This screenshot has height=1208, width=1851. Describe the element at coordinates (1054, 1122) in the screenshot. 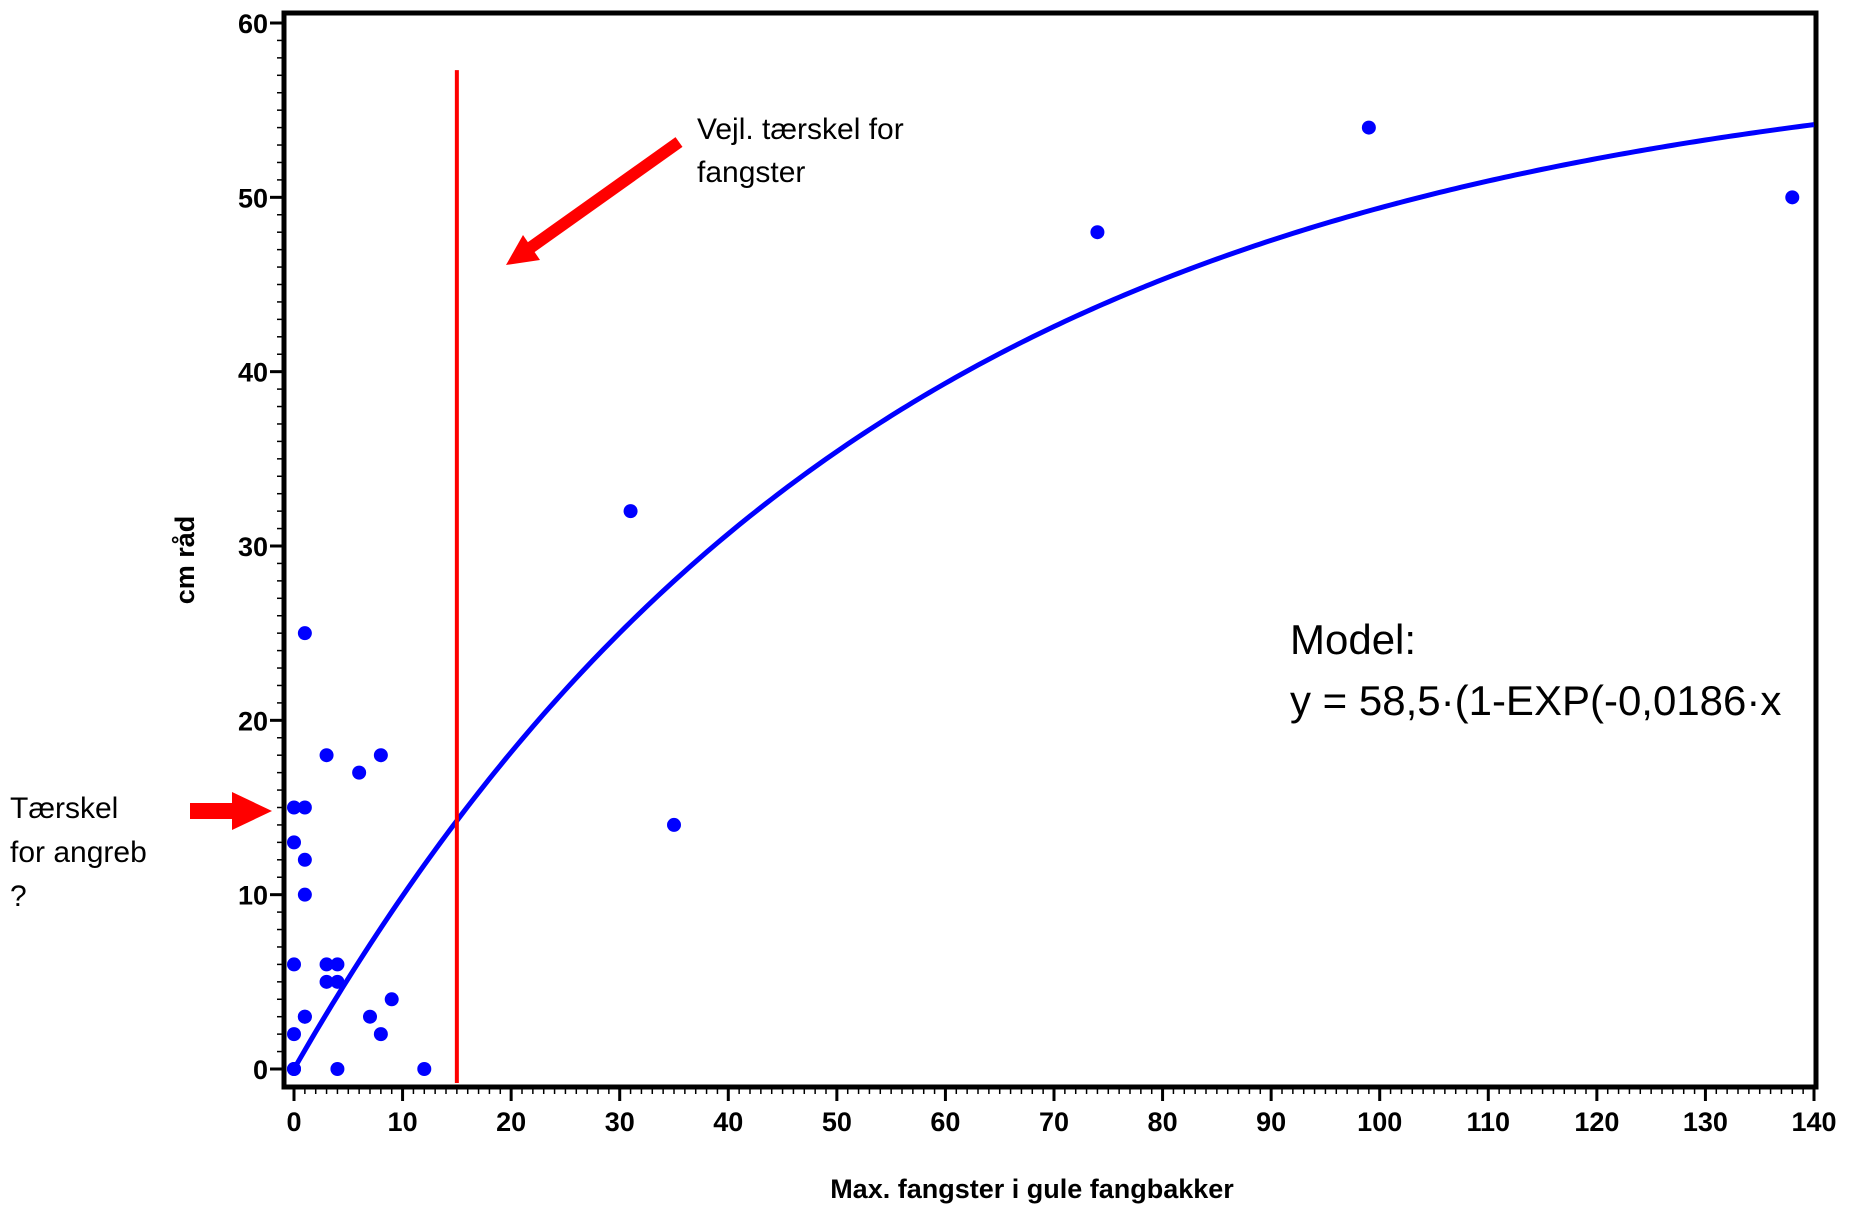

I see `x-tick-label: 70` at that location.